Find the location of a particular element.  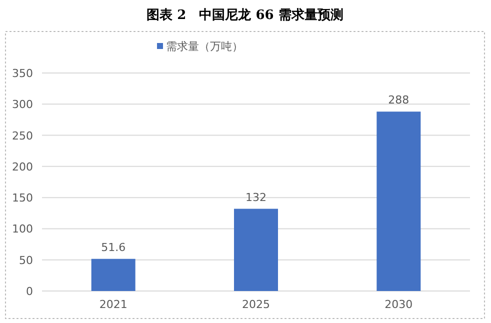

y-tick-label: 250 is located at coordinates (22, 135).